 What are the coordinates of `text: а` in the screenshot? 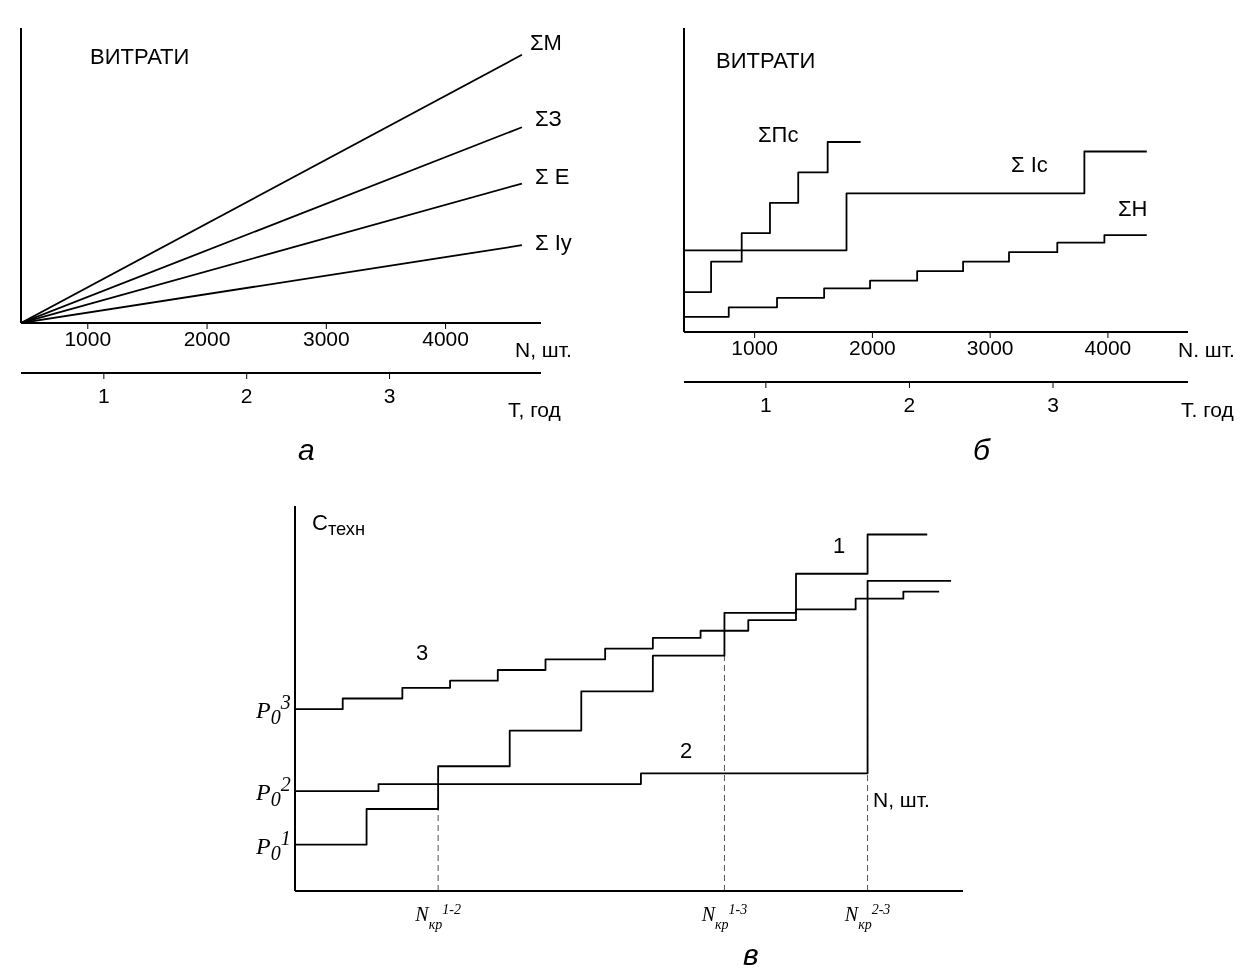 It's located at (306, 450).